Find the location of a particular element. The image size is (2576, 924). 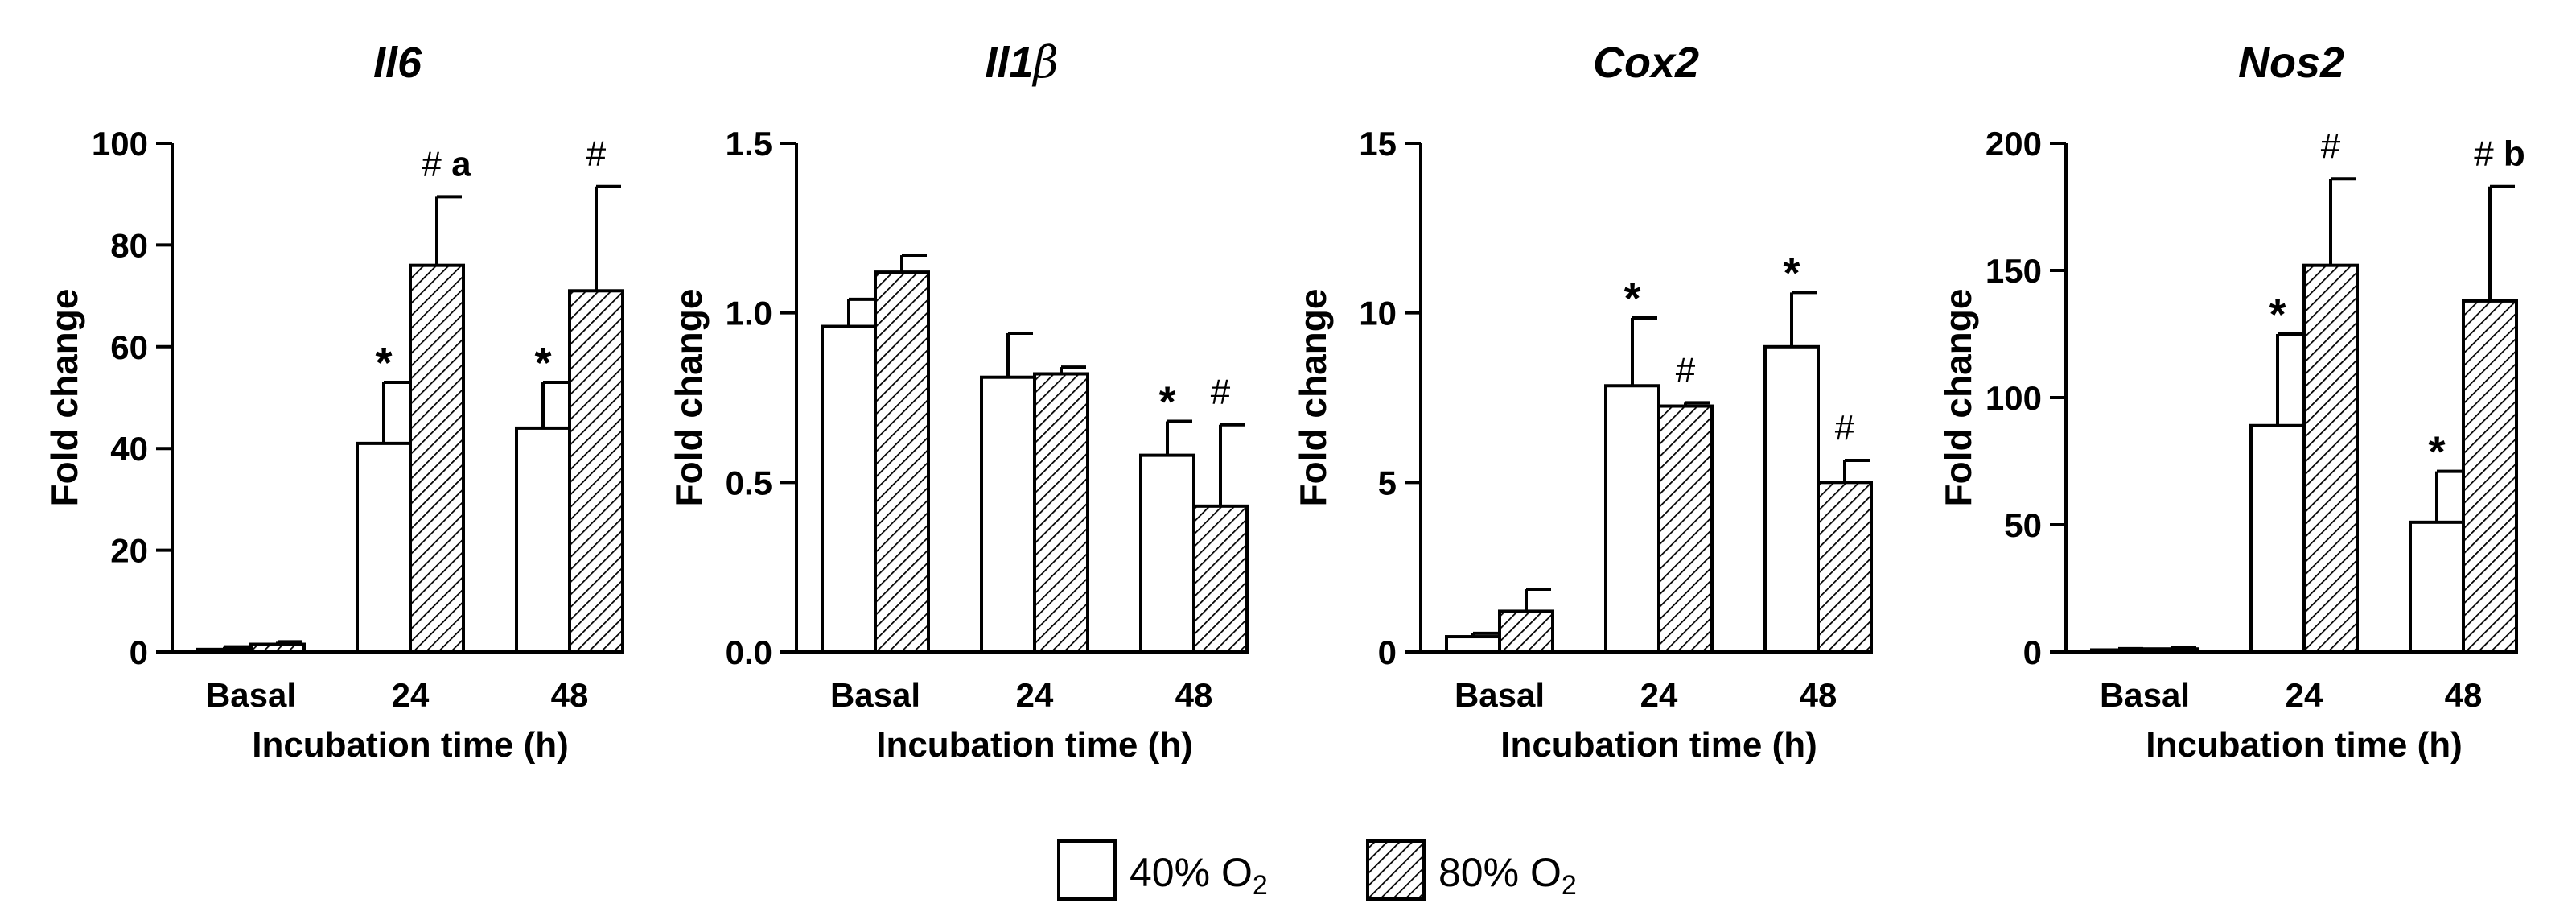

y-tick-label: 150 is located at coordinates (2013, 271).